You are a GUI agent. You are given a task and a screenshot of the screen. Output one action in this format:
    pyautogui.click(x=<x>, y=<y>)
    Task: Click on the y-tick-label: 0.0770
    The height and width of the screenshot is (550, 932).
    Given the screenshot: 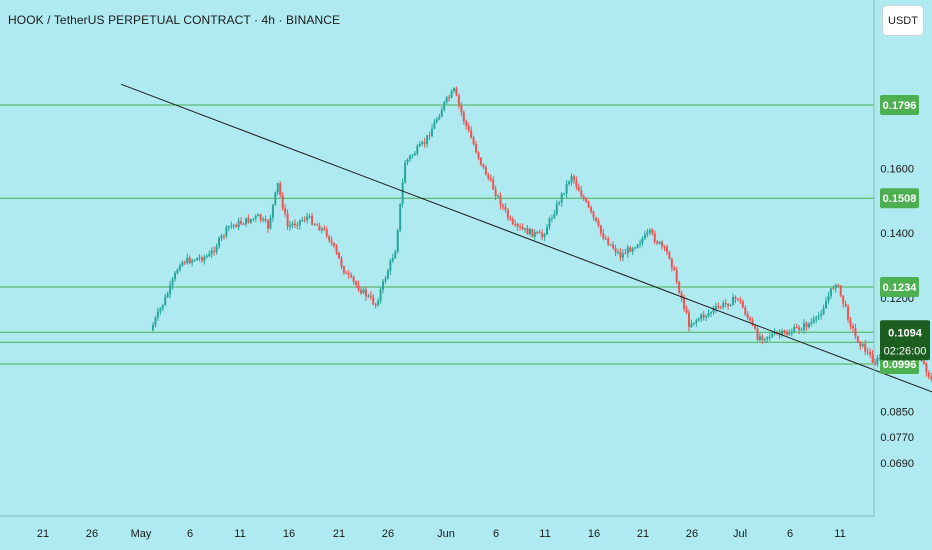 What is the action you would take?
    pyautogui.click(x=897, y=438)
    